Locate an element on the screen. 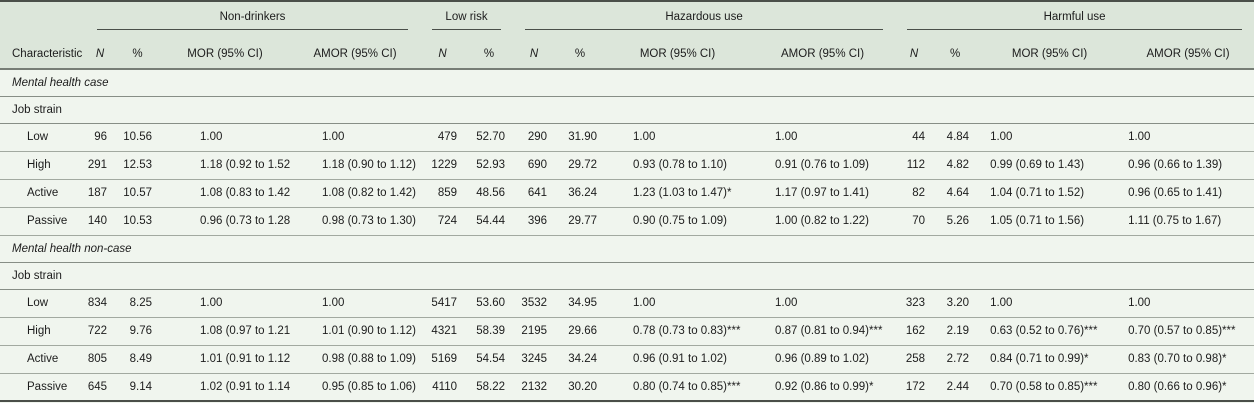  data-cell: 0.80 (0.66 to 0.96)* is located at coordinates (1177, 386).